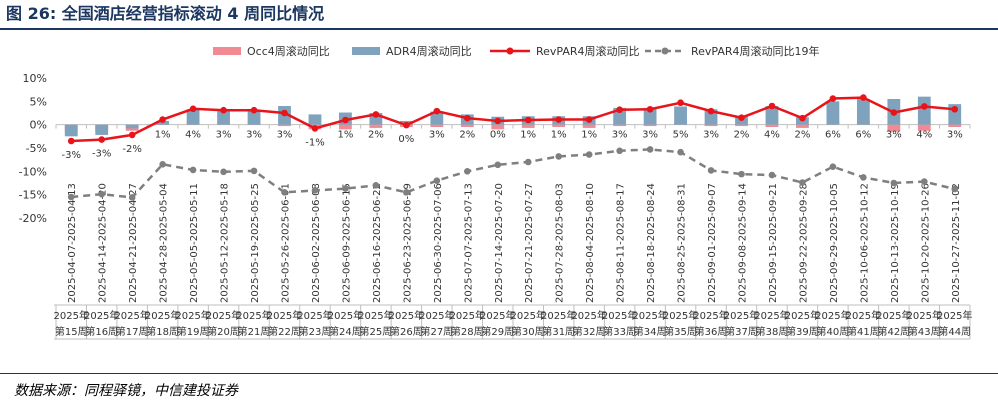 The image size is (998, 406). Describe the element at coordinates (682, 243) in the screenshot. I see `x-date-label: 2025-08-25-2025-08-31` at that location.